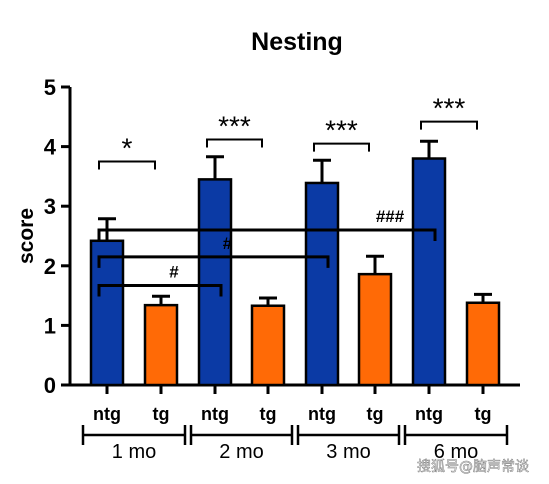  What do you see at coordinates (241, 452) in the screenshot?
I see `group-label: 2 mo` at bounding box center [241, 452].